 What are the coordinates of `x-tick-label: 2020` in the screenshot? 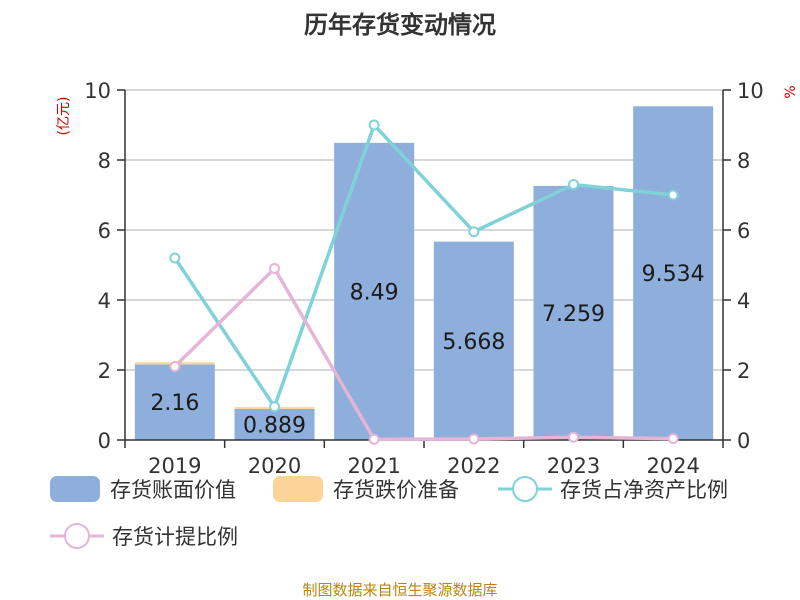 It's located at (274, 466).